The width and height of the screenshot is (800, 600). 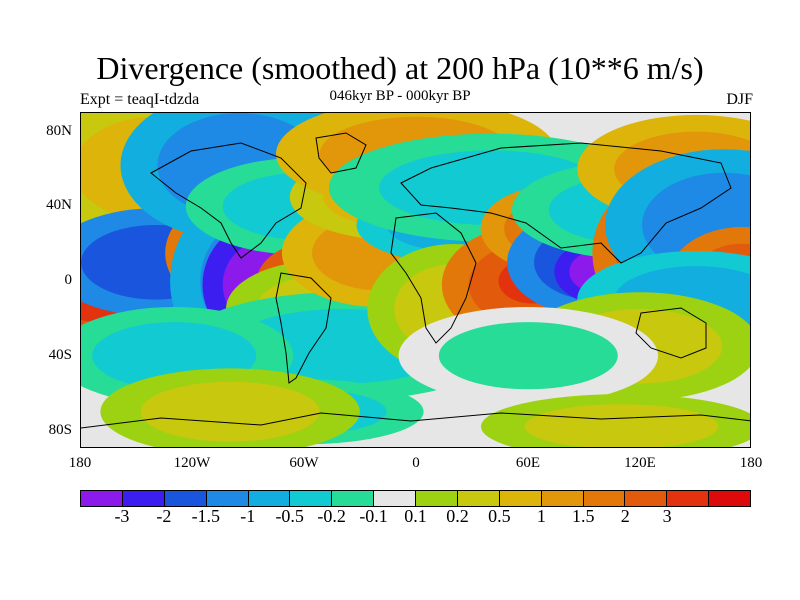 I want to click on lat-label-80n: 80N, so click(x=59, y=131).